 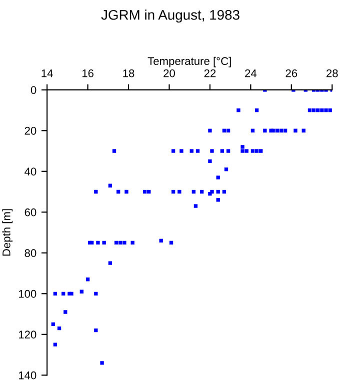 What do you see at coordinates (27, 334) in the screenshot?
I see `y-tick-label: 120` at bounding box center [27, 334].